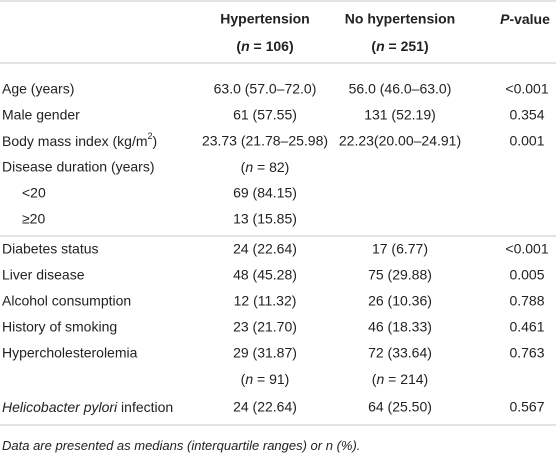  What do you see at coordinates (271, 167) in the screenshot?
I see `text-part: = 82)` at bounding box center [271, 167].